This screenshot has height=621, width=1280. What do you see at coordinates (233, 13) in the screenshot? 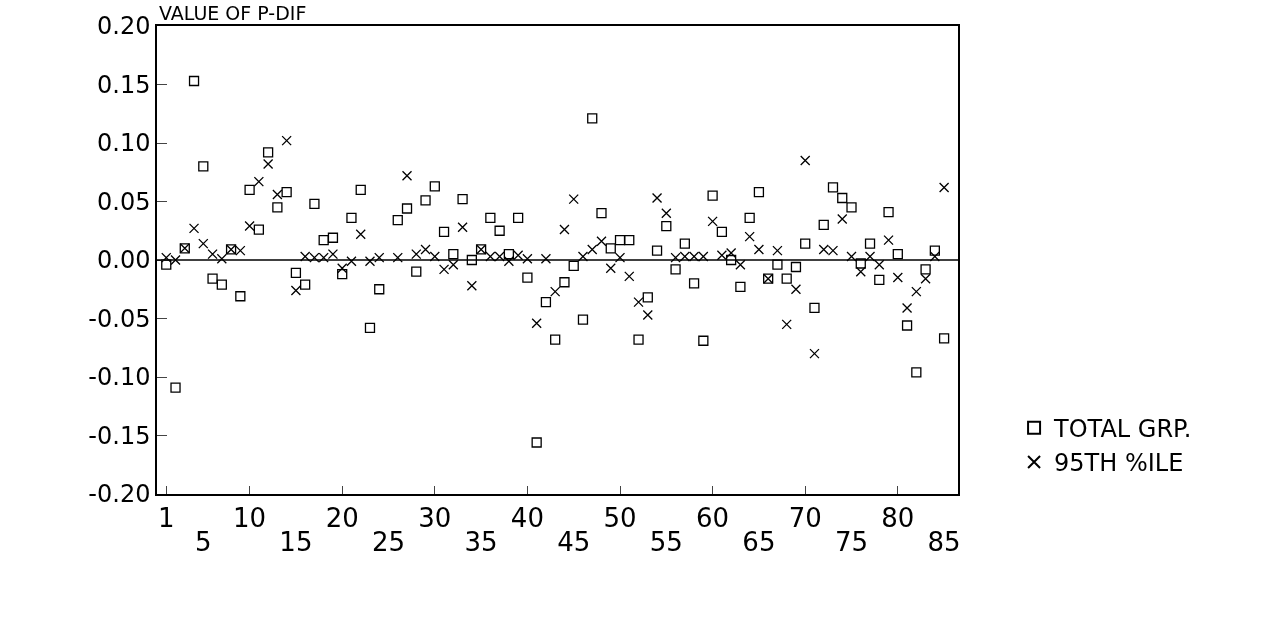
I see `y-axis-title: VALUE OF P-DIF` at bounding box center [233, 13].